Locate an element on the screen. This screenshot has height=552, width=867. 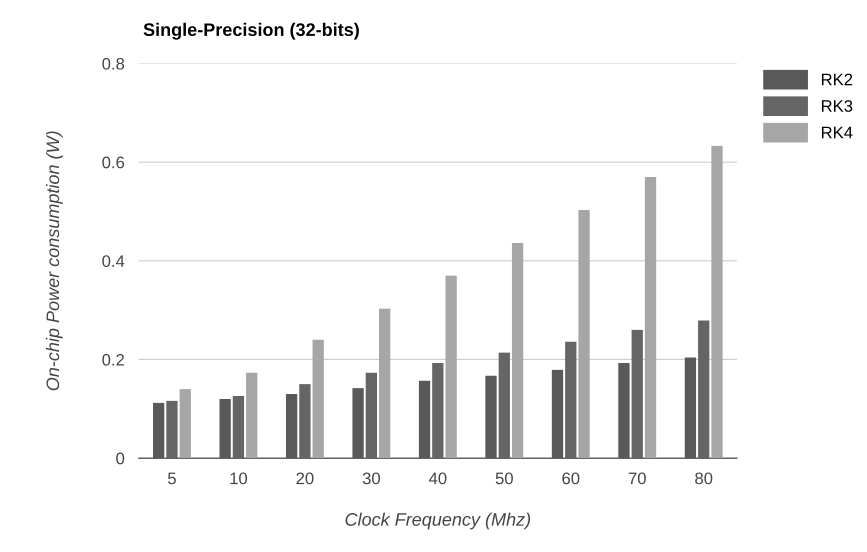
x-tick-label: 60 is located at coordinates (571, 478).